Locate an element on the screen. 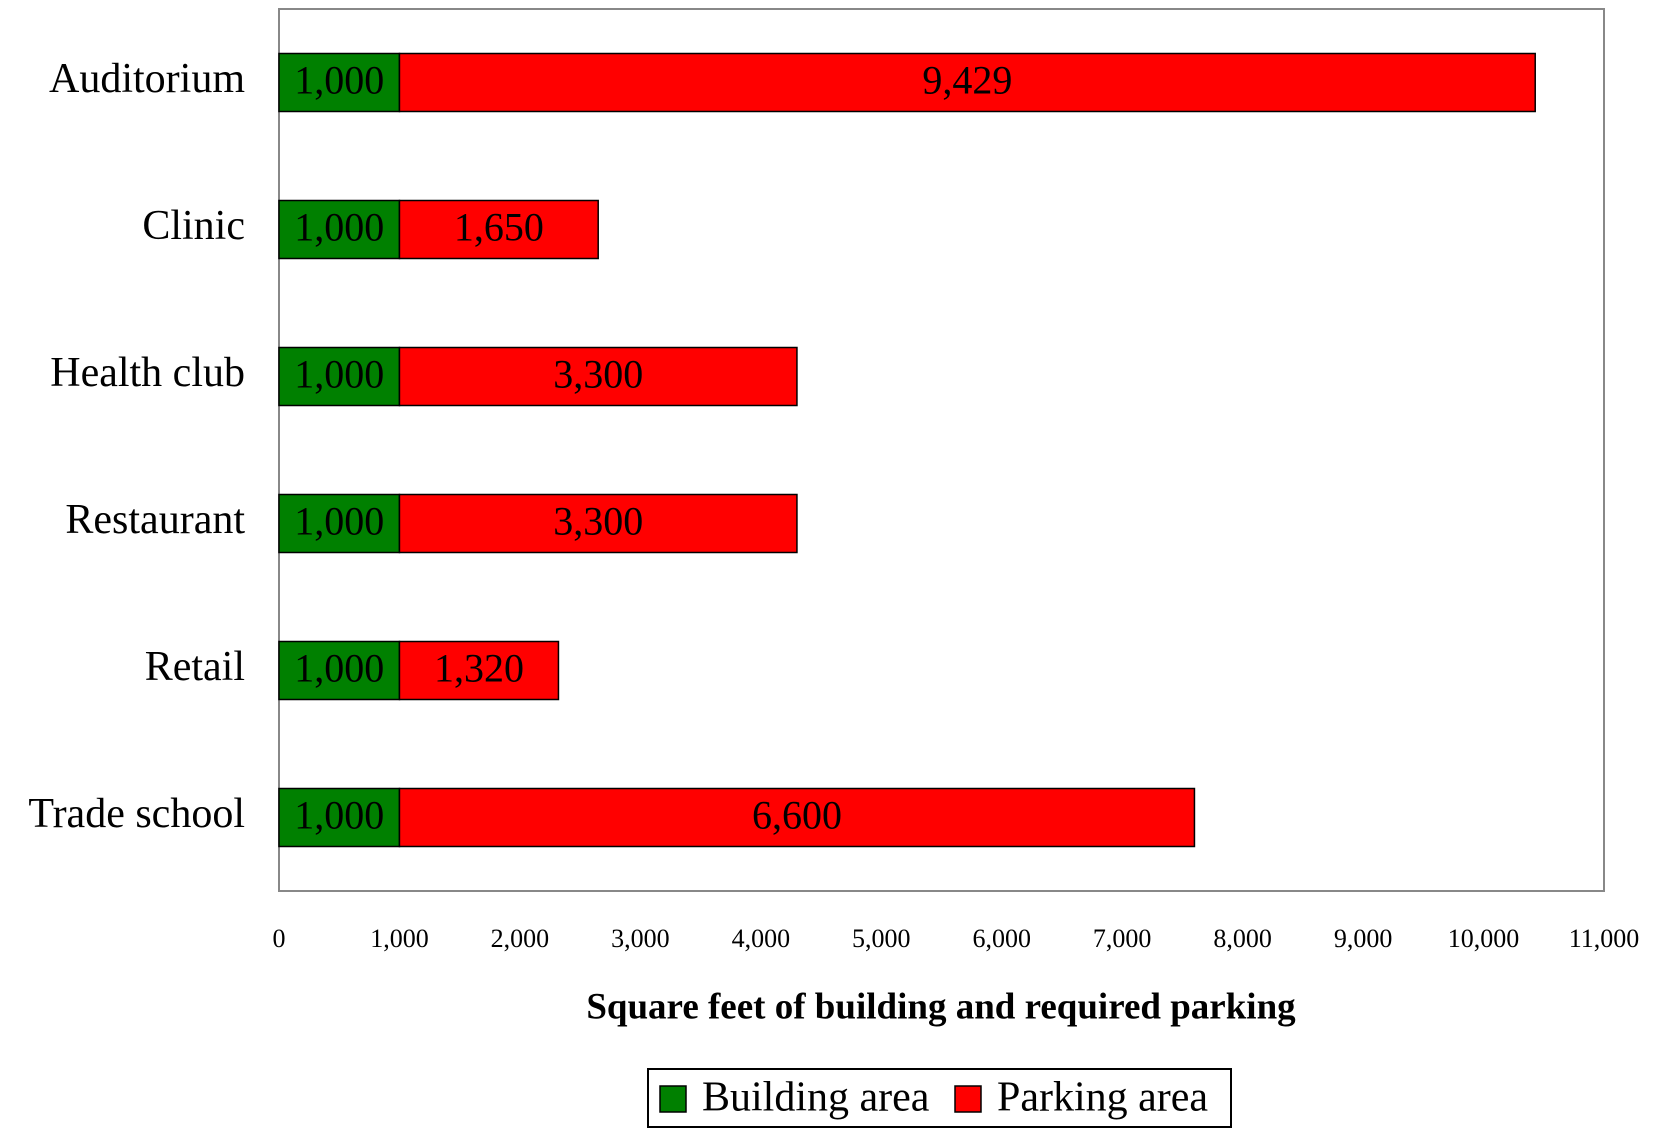 Image resolution: width=1655 pixels, height=1128 pixels. x-tick-label: 7,000 is located at coordinates (1122, 938).